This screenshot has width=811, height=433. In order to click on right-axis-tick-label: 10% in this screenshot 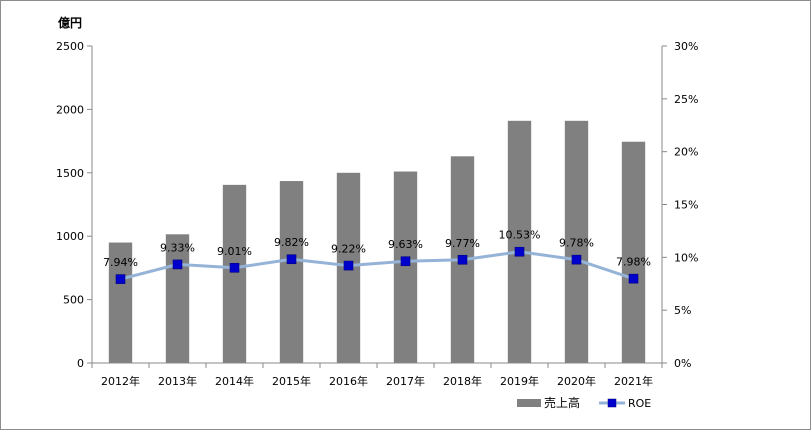, I will do `click(686, 257)`.